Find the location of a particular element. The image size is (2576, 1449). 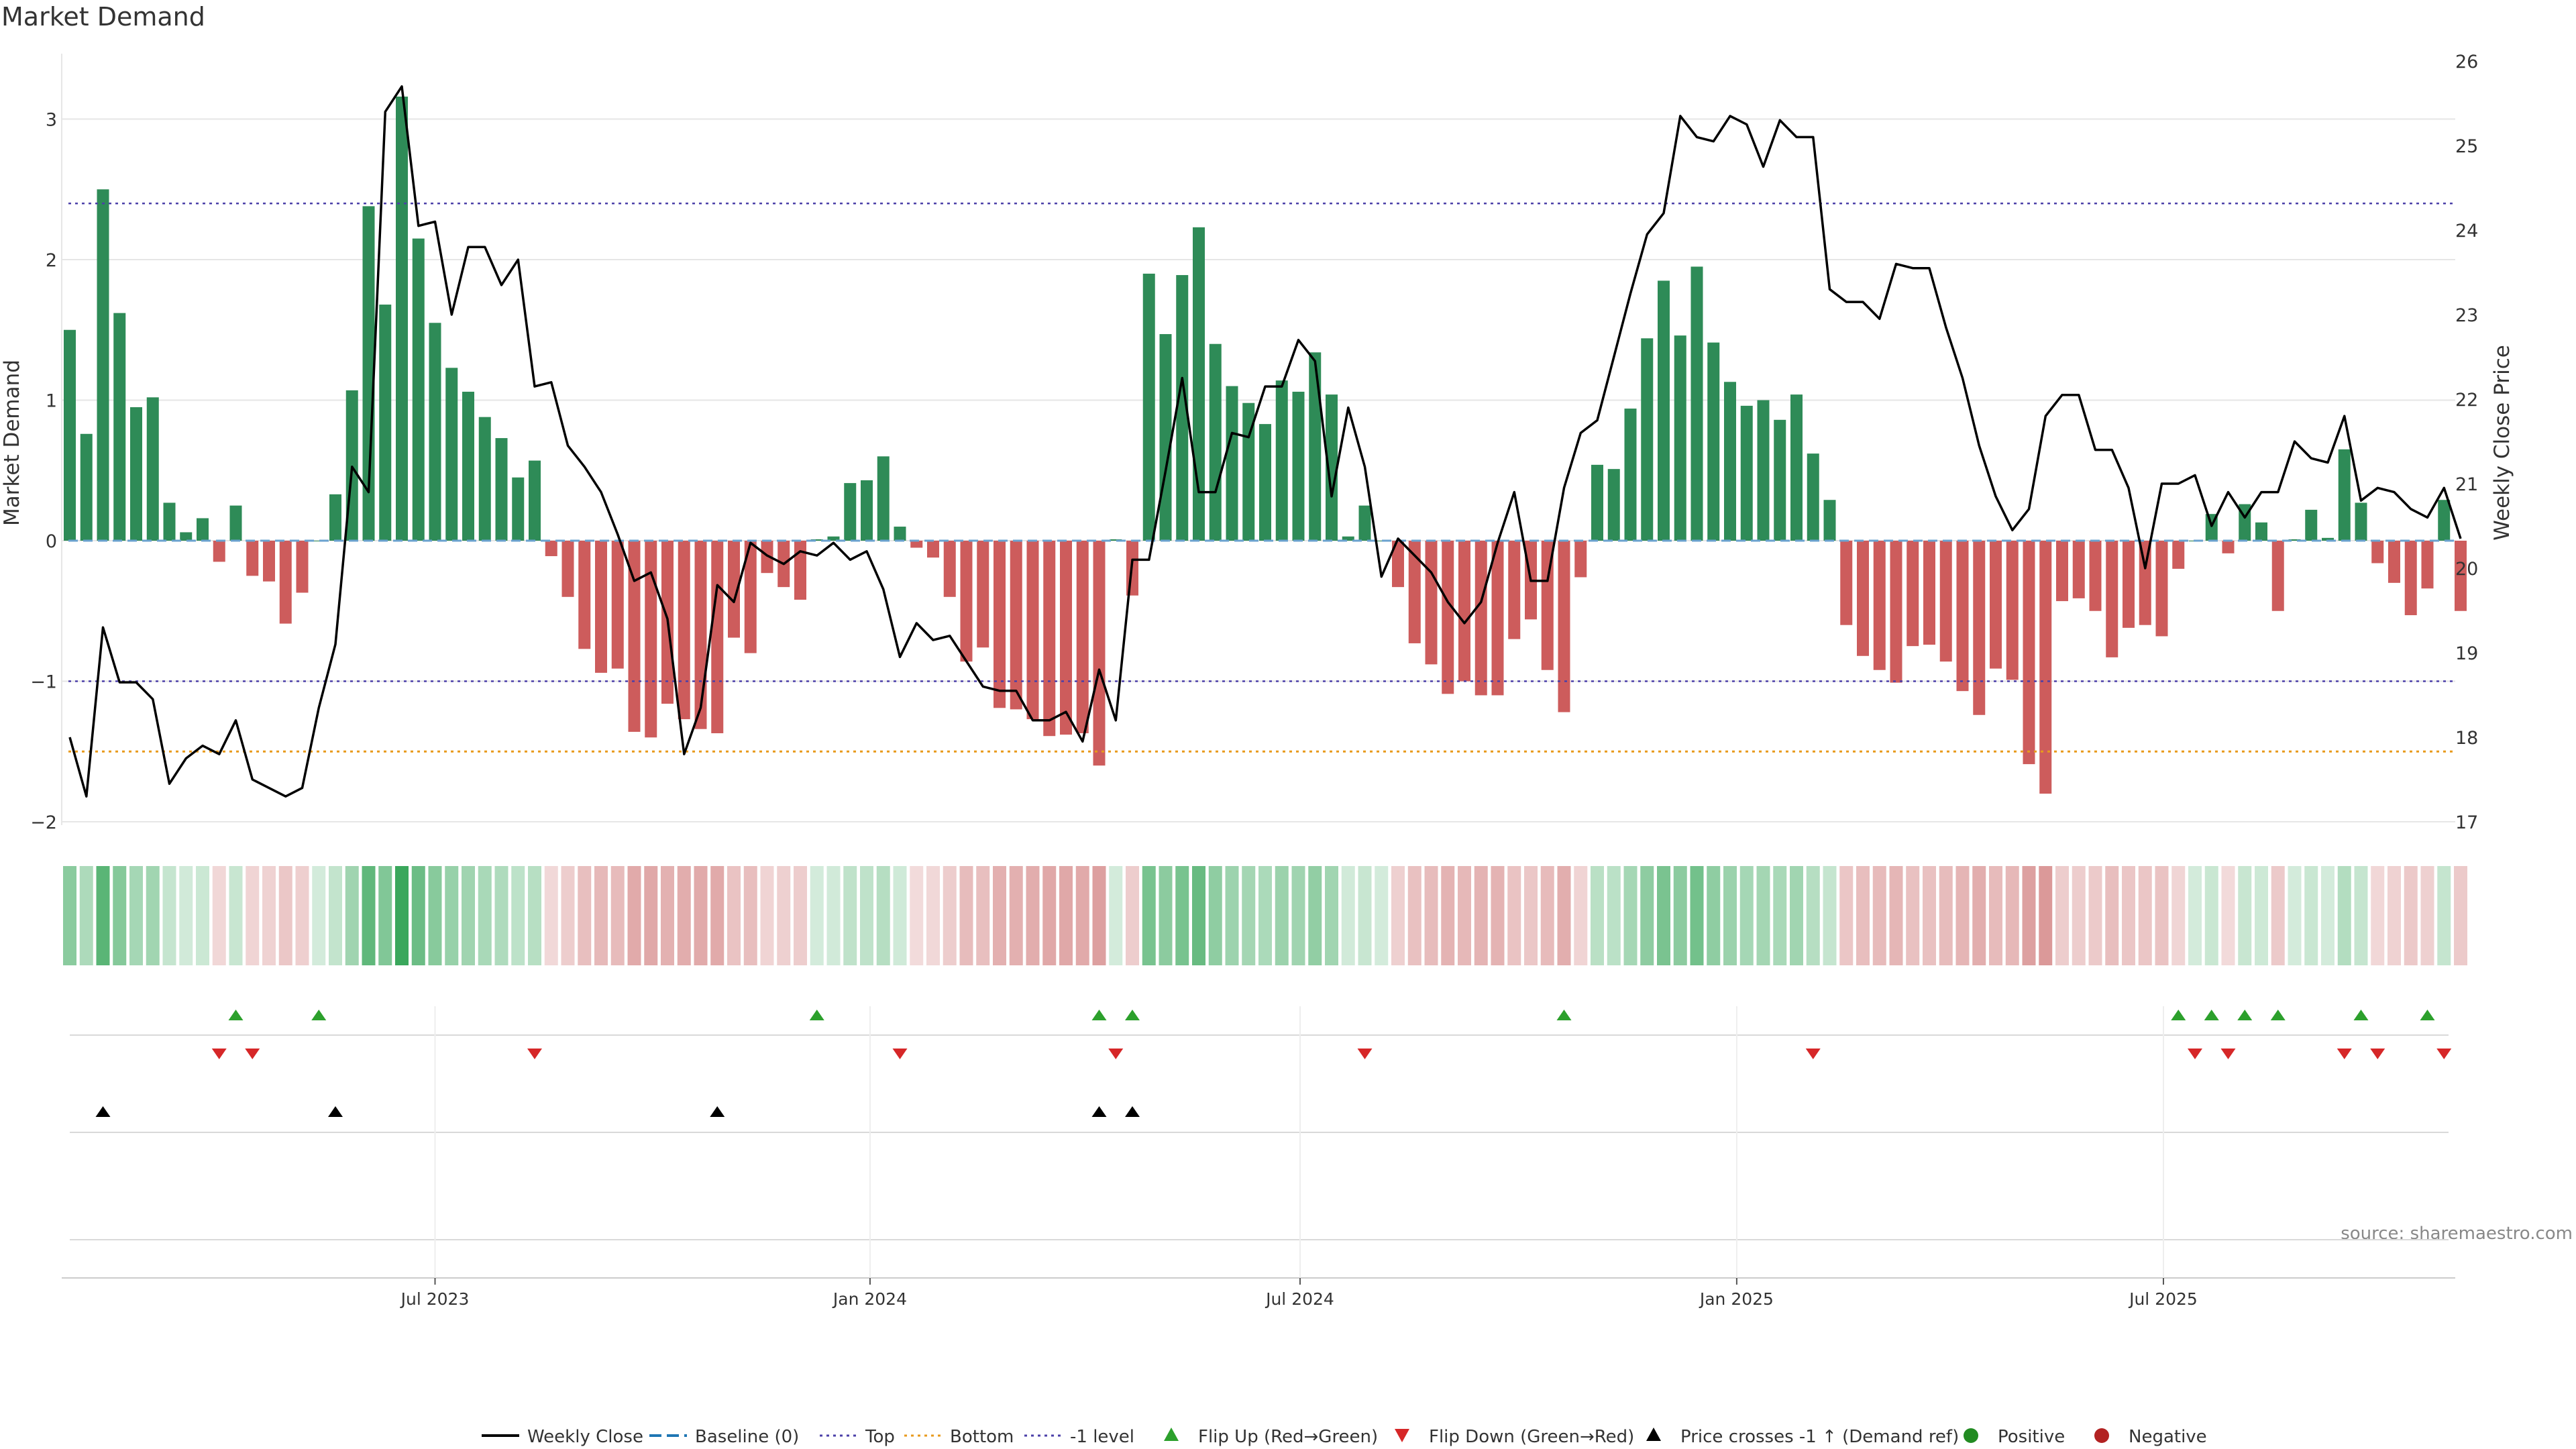

y-left-tick-label: 3 is located at coordinates (51, 120).